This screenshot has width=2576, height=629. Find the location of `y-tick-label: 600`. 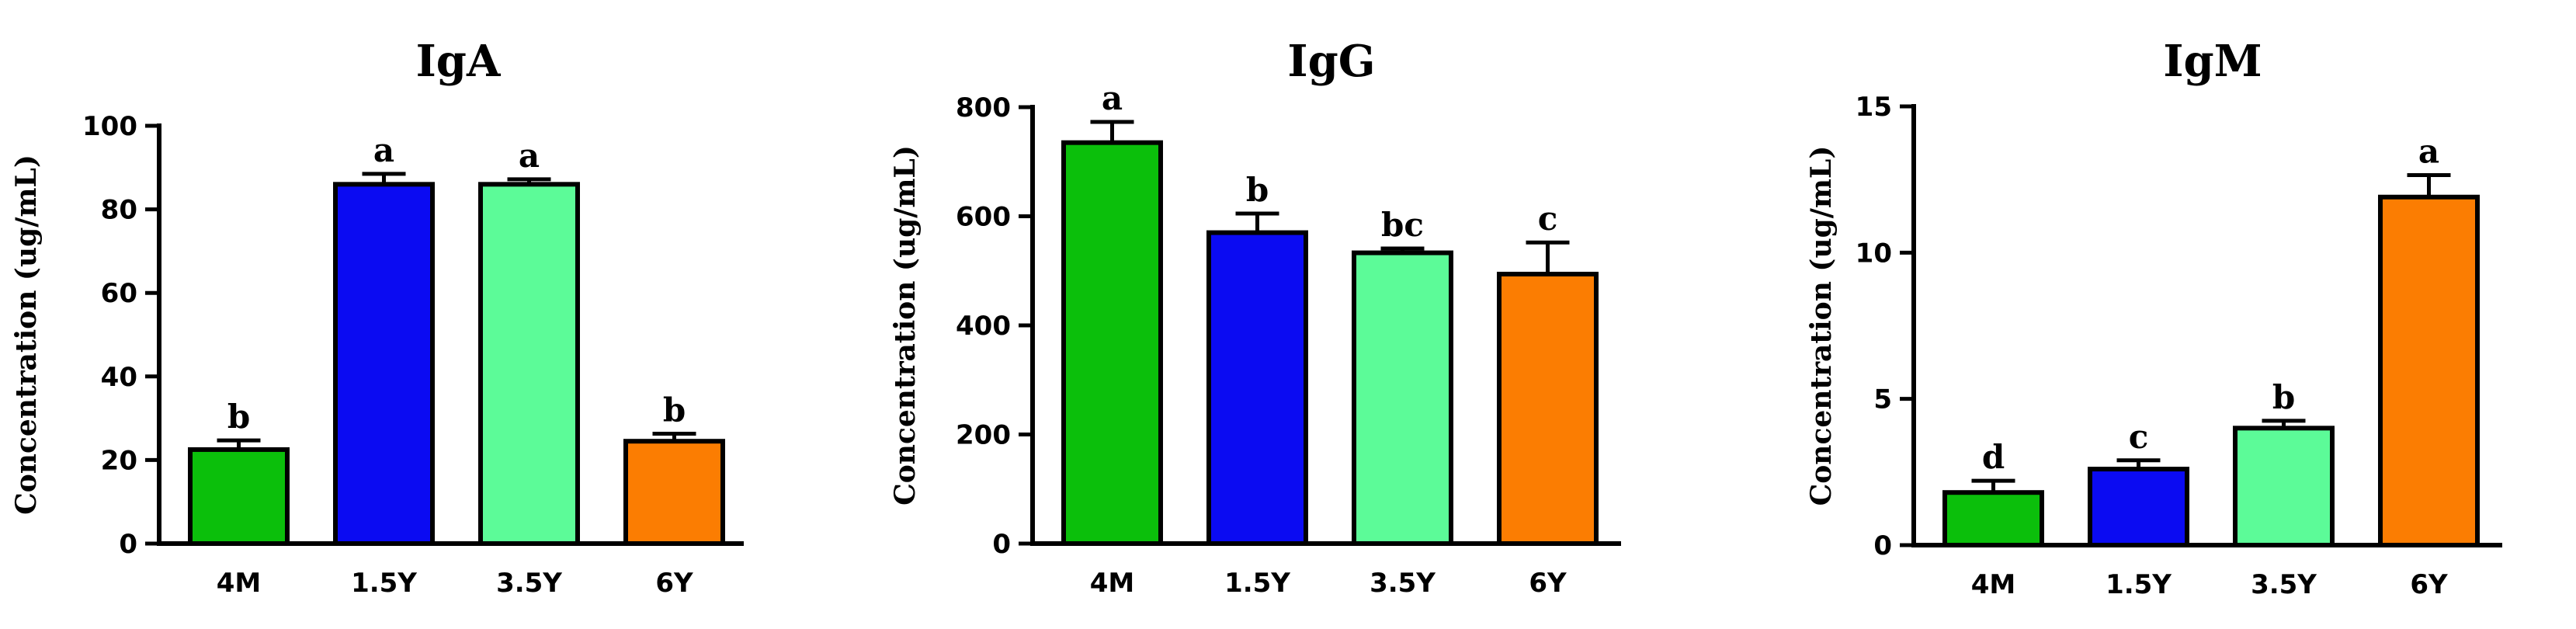

y-tick-label: 600 is located at coordinates (983, 218).